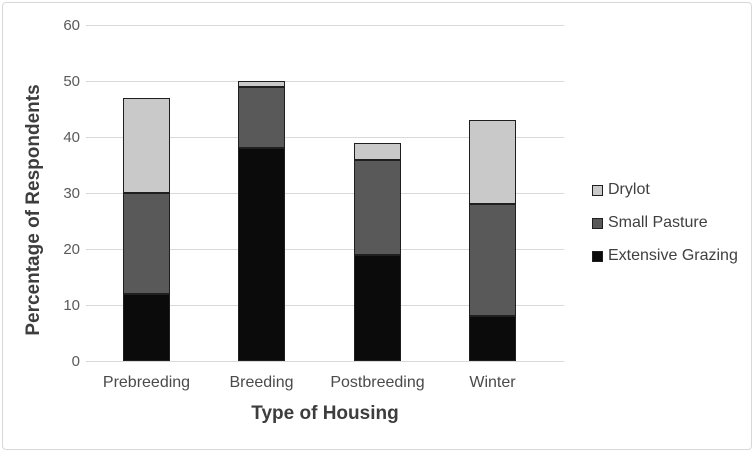 This screenshot has height=452, width=754. I want to click on x-axis-title: Type of Housing, so click(325, 413).